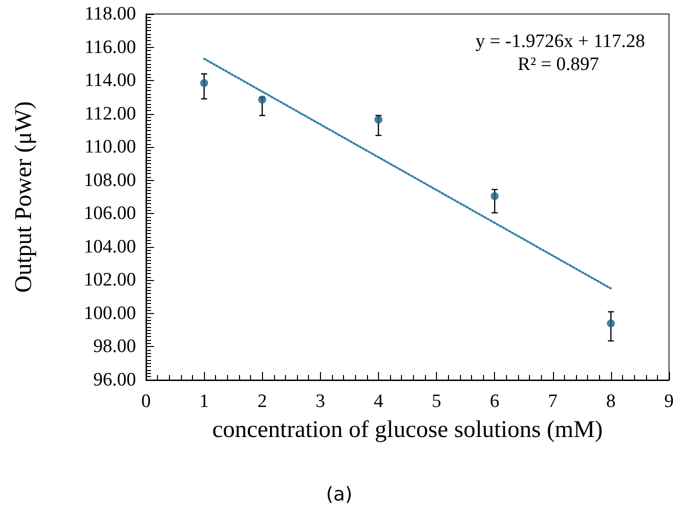 This screenshot has width=677, height=514. Describe the element at coordinates (407, 430) in the screenshot. I see `x-axis-title: concentration of glucose solutions (mM)` at that location.